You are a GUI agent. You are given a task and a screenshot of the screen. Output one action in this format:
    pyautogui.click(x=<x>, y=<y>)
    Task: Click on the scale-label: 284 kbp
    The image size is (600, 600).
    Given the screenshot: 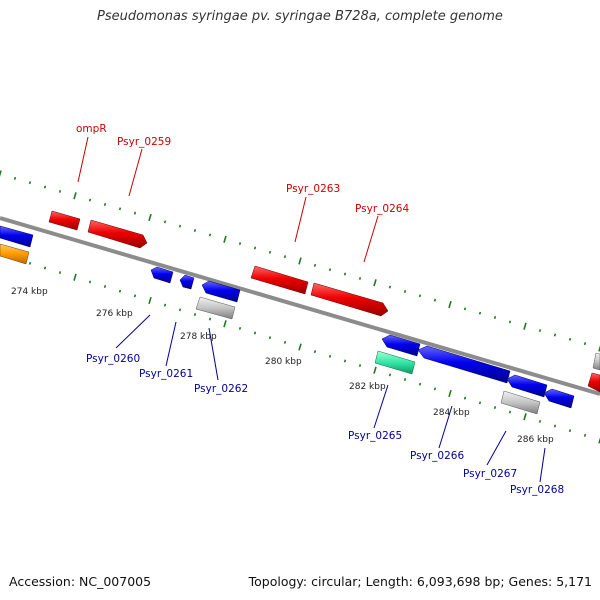 What is the action you would take?
    pyautogui.click(x=451, y=413)
    